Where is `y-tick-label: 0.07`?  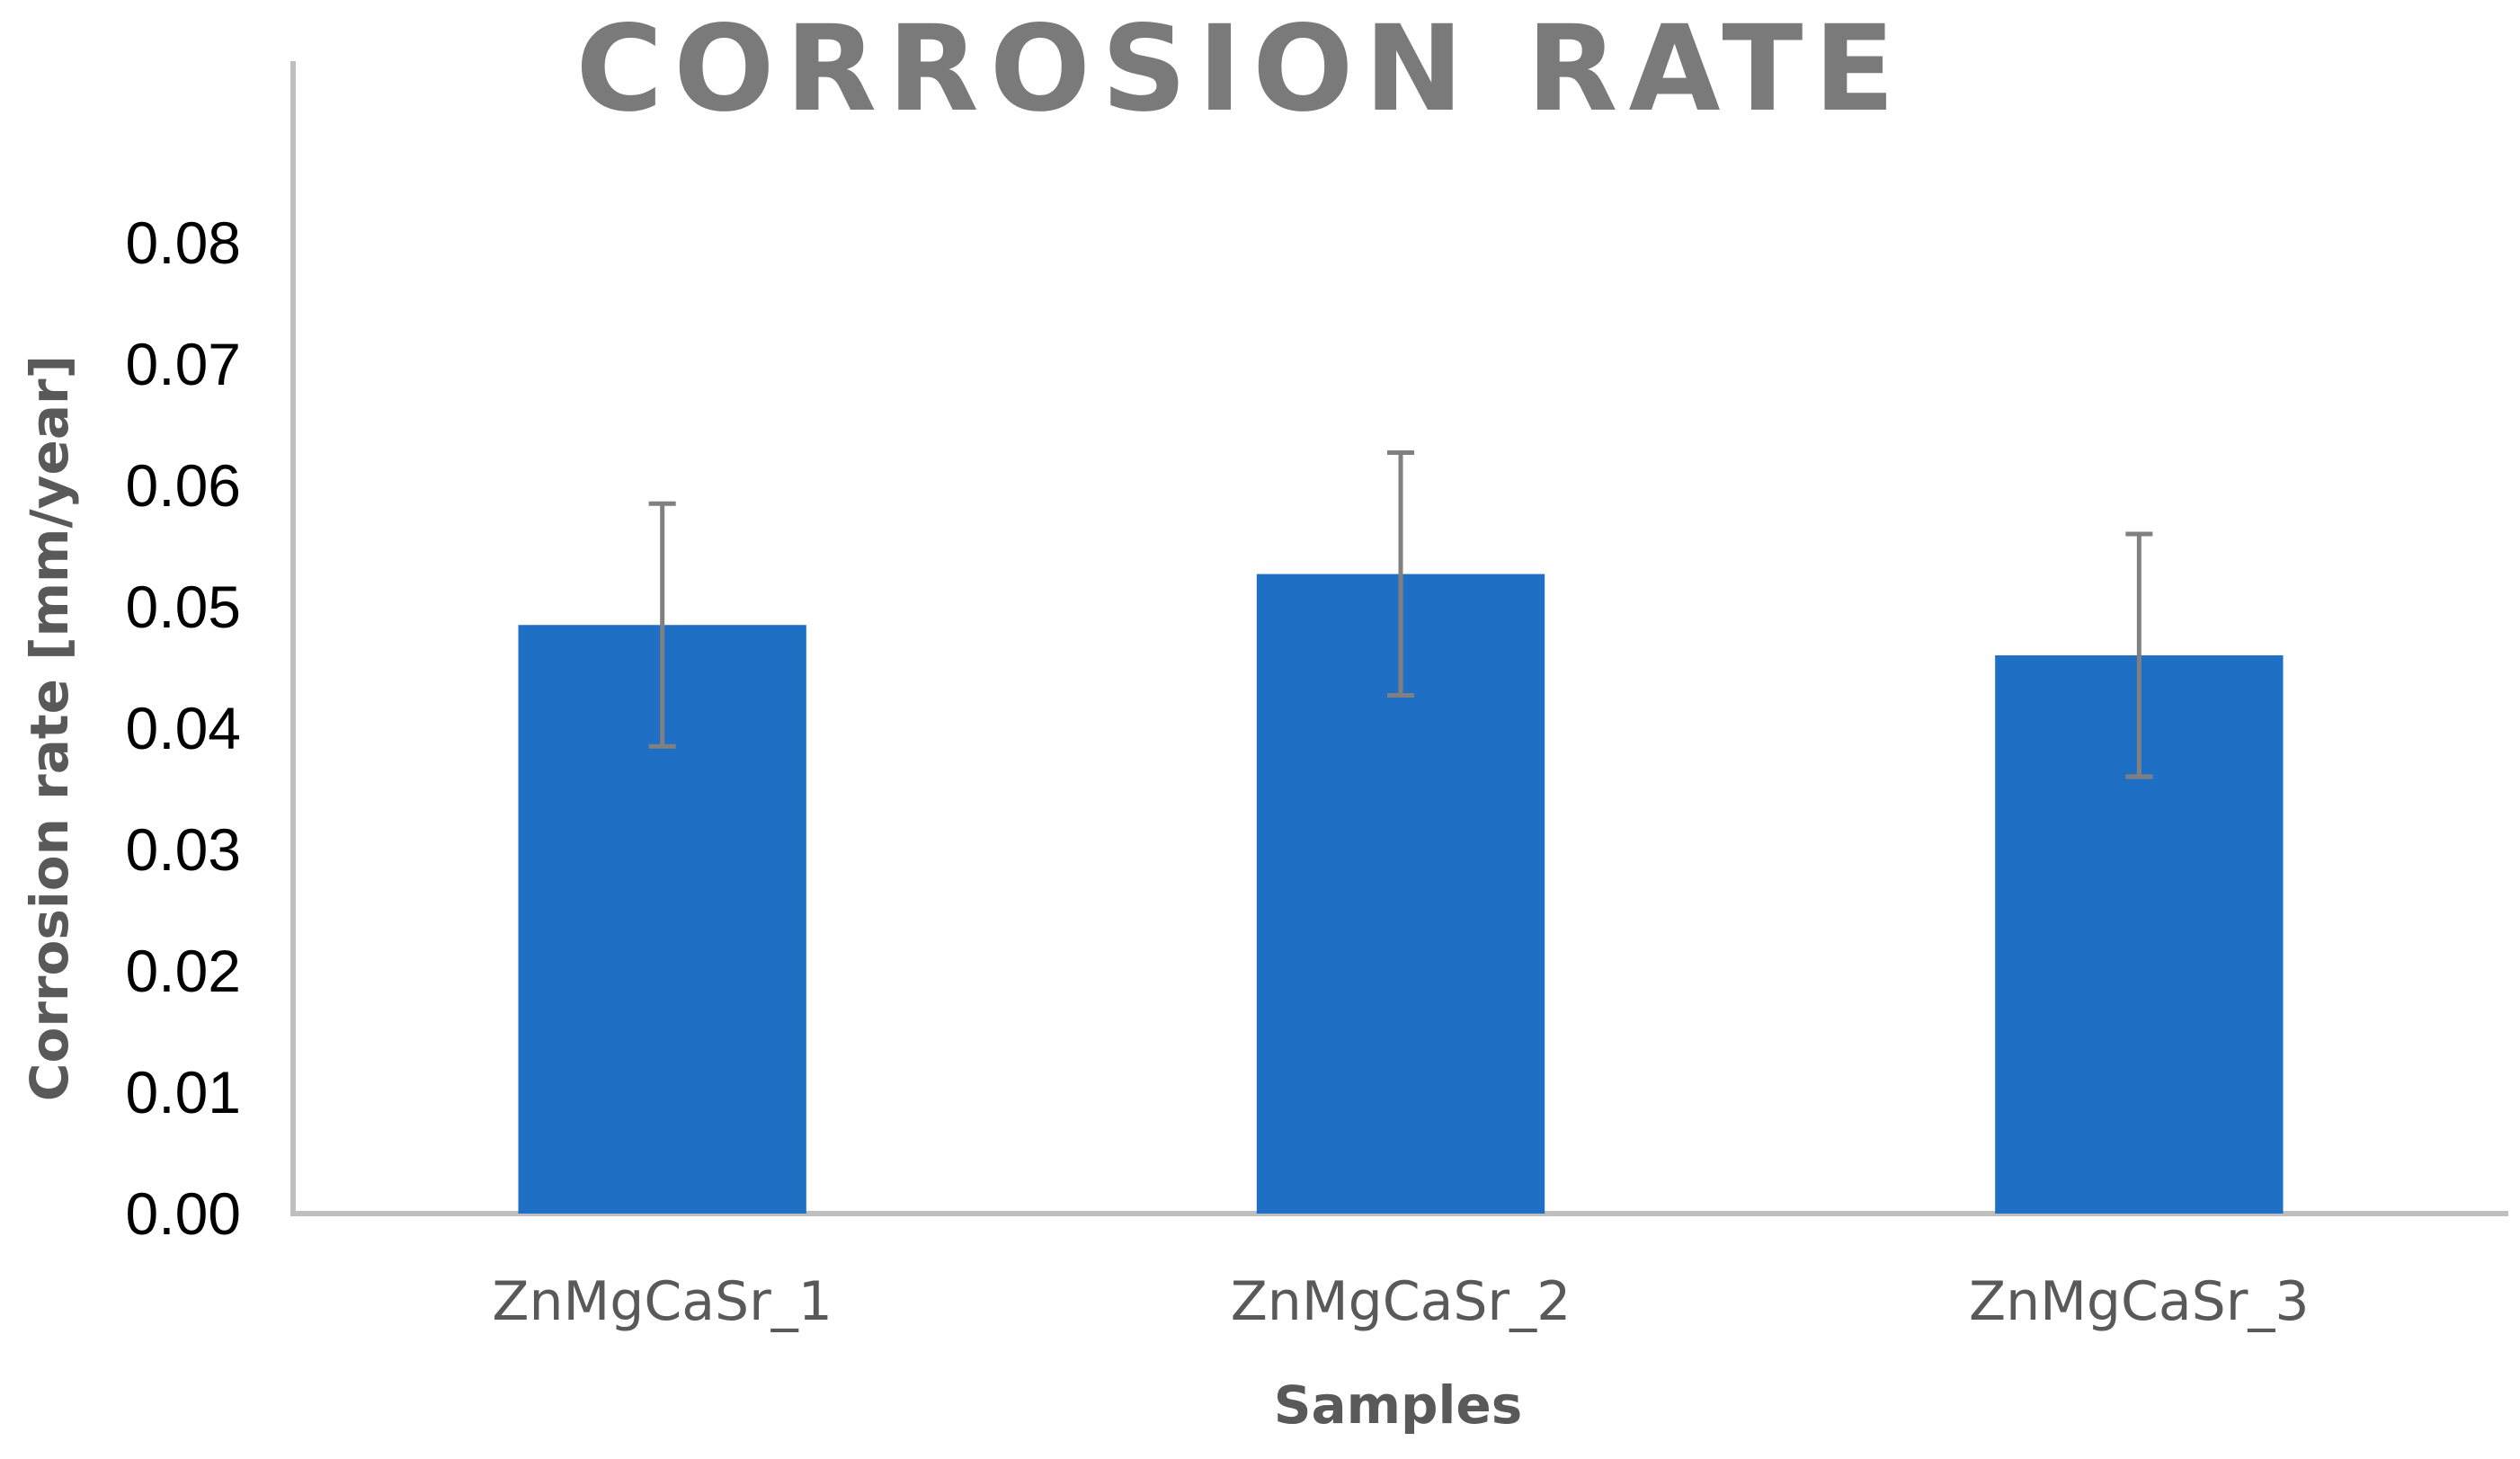
y-tick-label: 0.07 is located at coordinates (183, 364).